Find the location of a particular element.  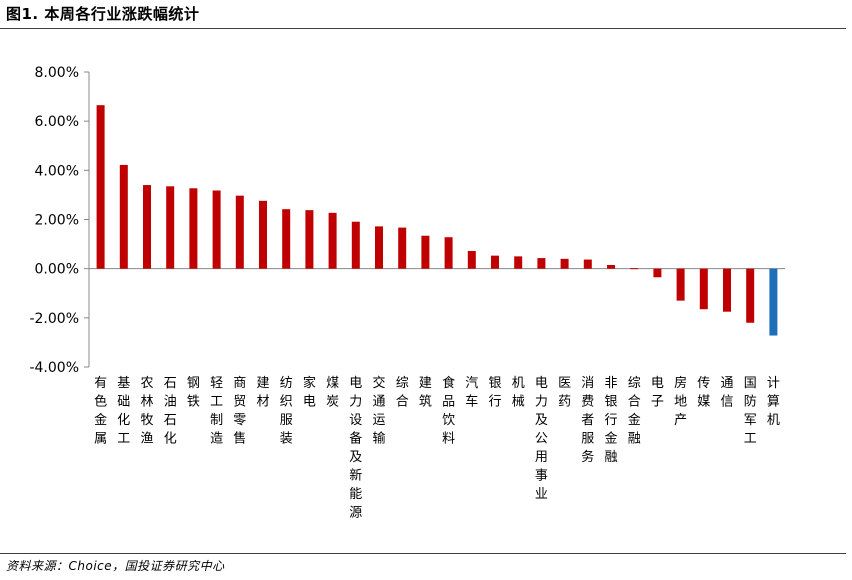

category-label: 轻工制造 is located at coordinates (216, 411).